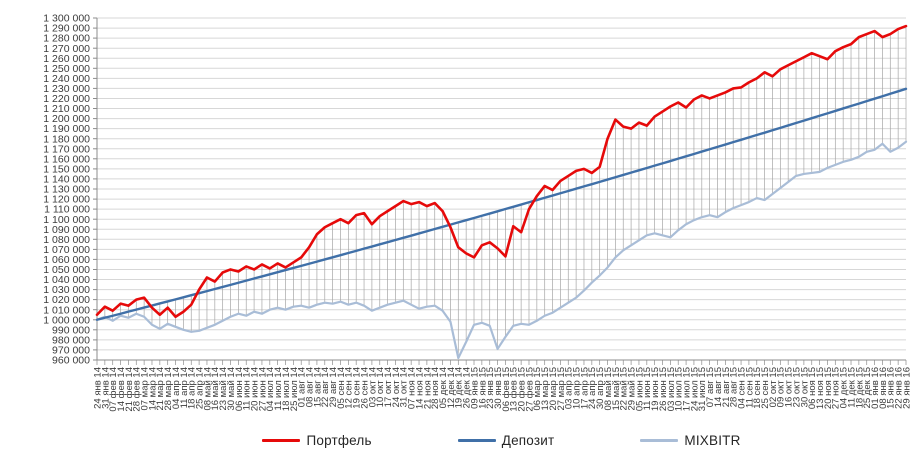 Image resolution: width=919 pixels, height=470 pixels. I want to click on svg-text: 22 янв 16, so click(899, 388).